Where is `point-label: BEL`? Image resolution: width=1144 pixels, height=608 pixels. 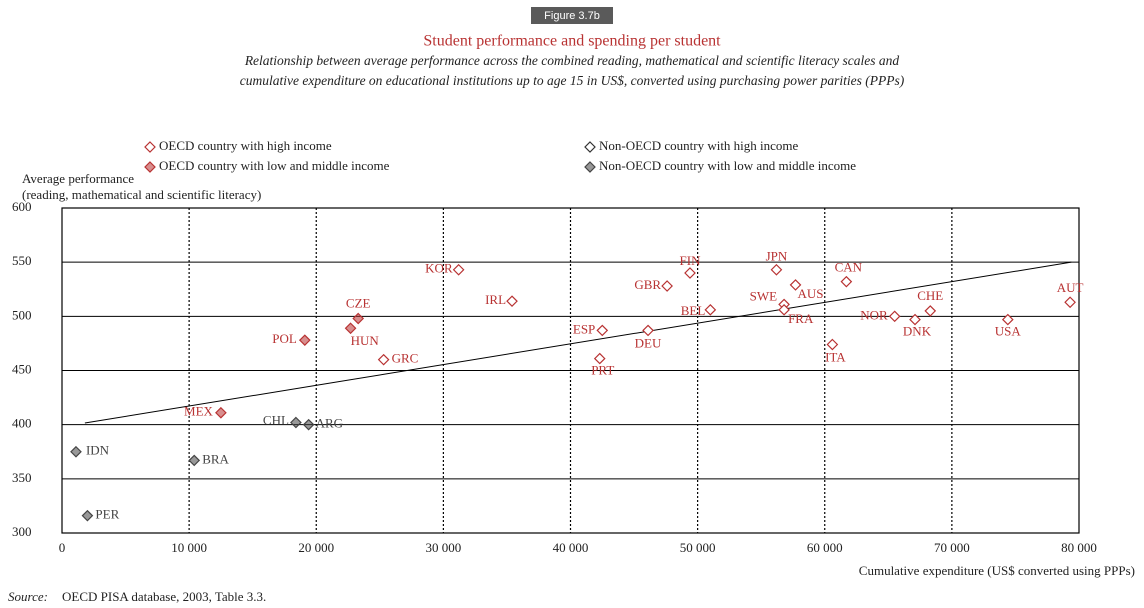 point-label: BEL is located at coordinates (693, 310).